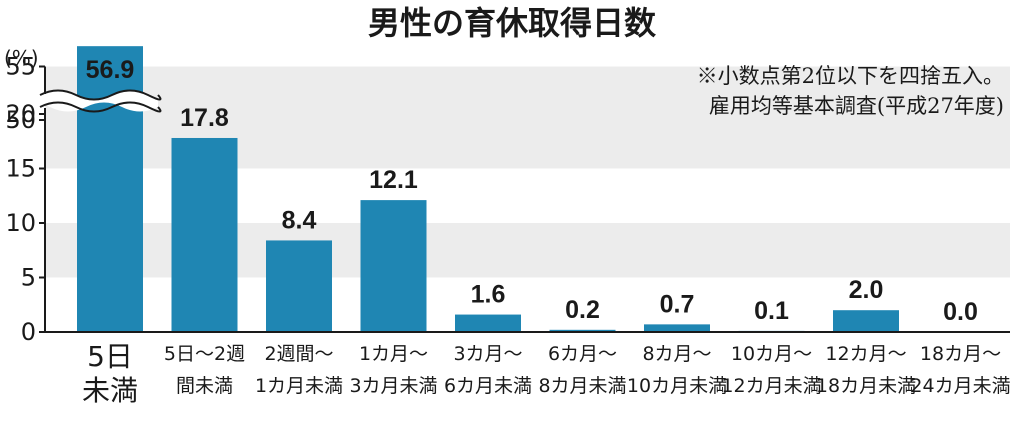 The width and height of the screenshot is (1024, 421). What do you see at coordinates (21, 58) in the screenshot?
I see `y-unit-label: (%)` at bounding box center [21, 58].